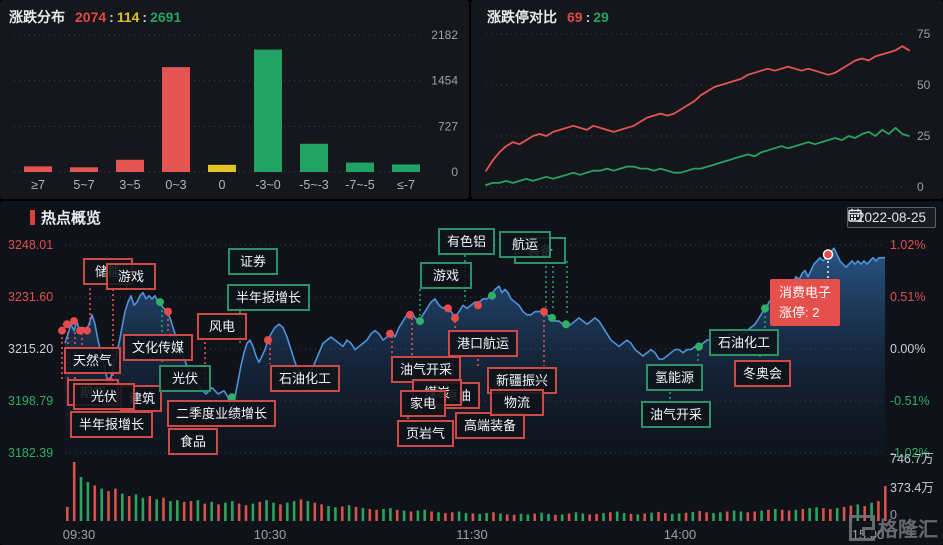 The height and width of the screenshot is (545, 943). What do you see at coordinates (855, 215) in the screenshot?
I see `calendar-icon` at bounding box center [855, 215].